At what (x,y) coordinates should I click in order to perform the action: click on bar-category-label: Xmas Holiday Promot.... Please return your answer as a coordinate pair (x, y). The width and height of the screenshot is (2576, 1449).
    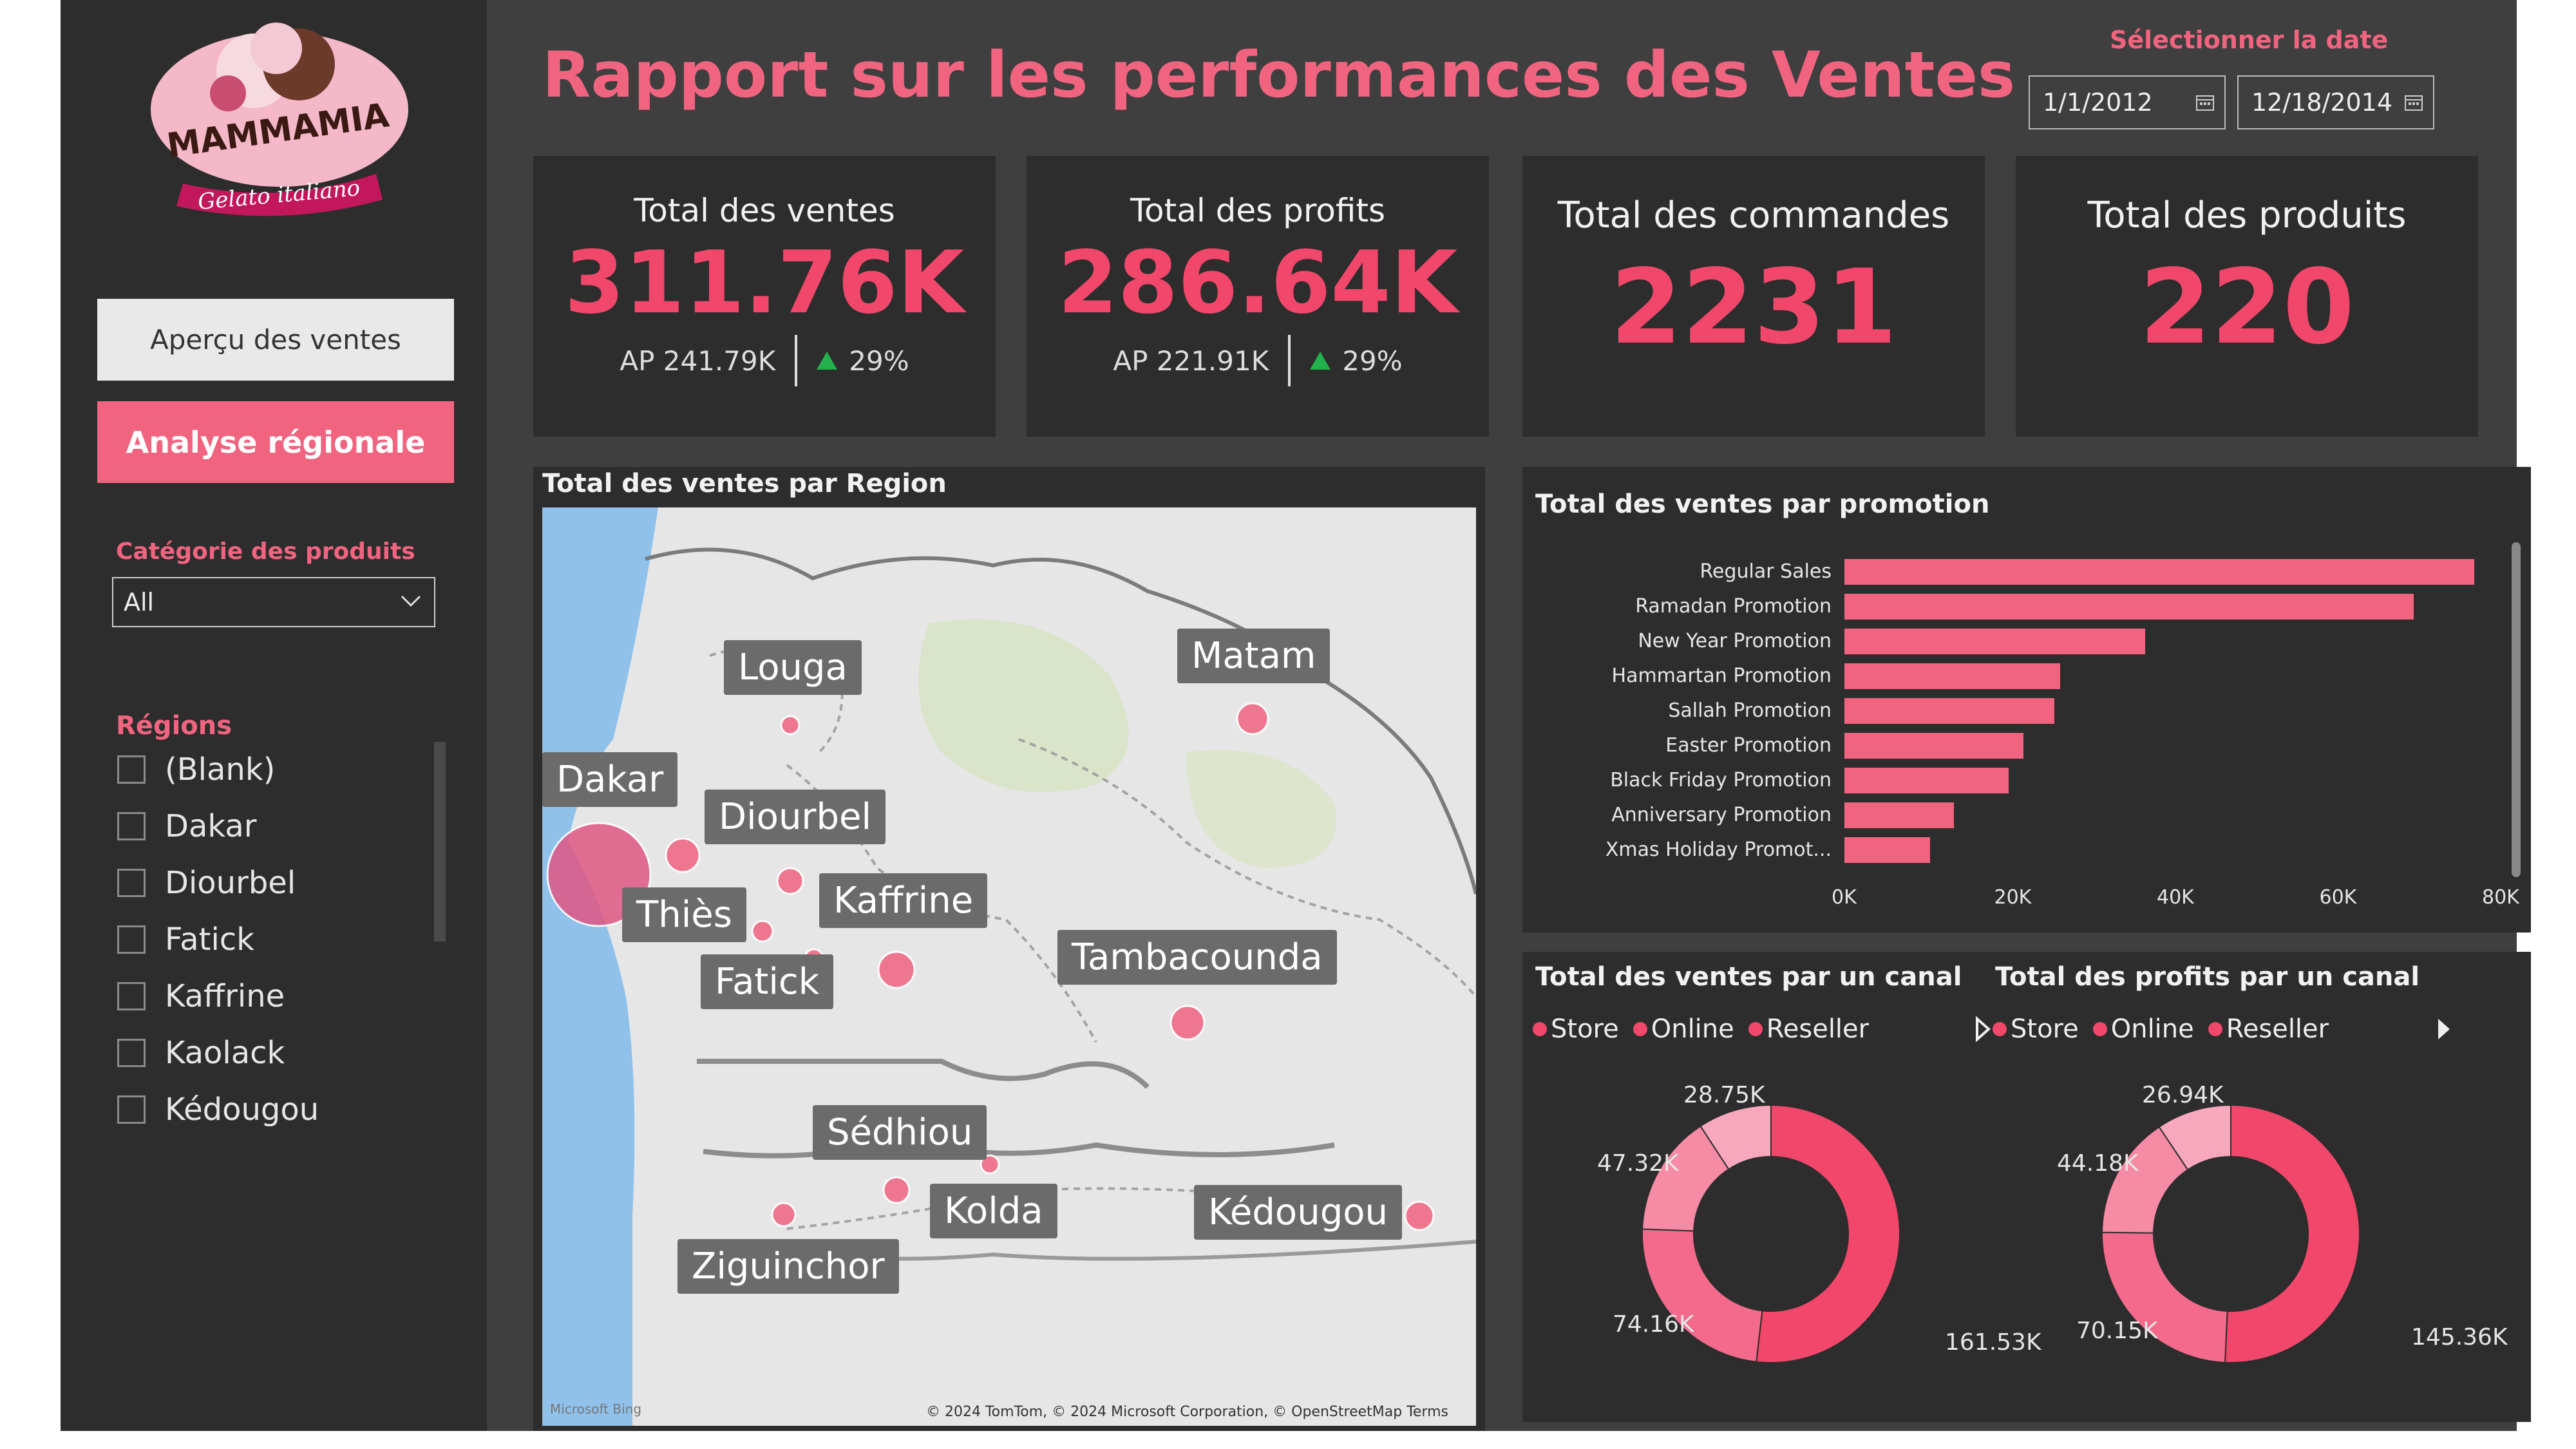
    Looking at the image, I should click on (1719, 849).